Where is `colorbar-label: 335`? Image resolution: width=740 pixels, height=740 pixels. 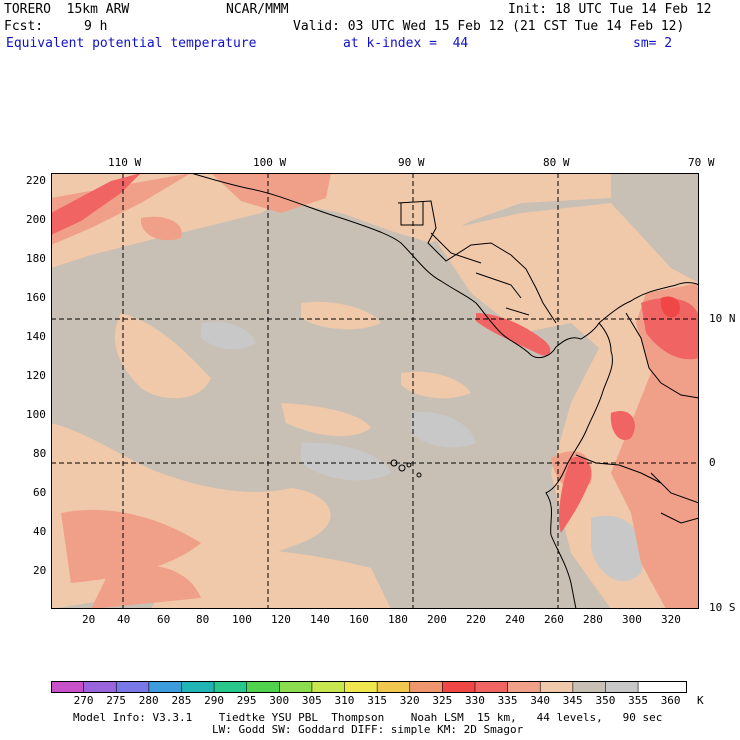 colorbar-label: 335 is located at coordinates (507, 700).